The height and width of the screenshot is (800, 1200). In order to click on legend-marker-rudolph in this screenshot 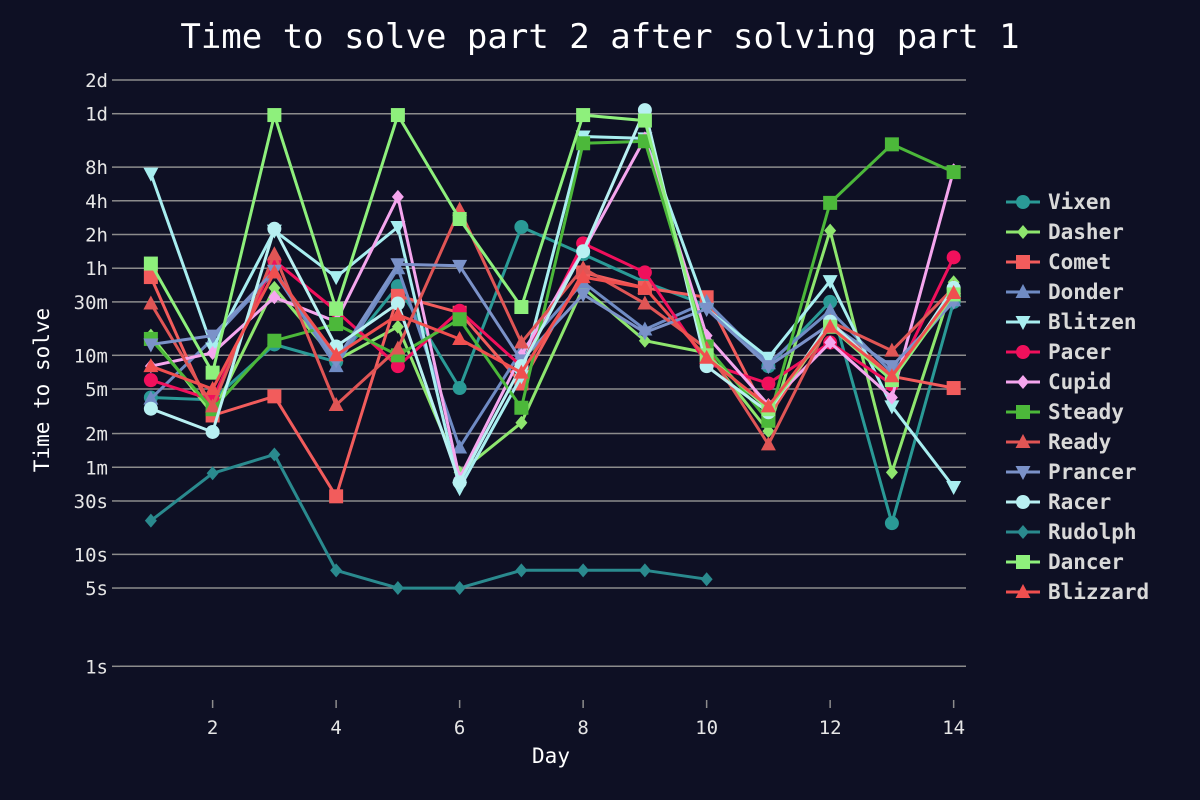, I will do `click(1023, 532)`.